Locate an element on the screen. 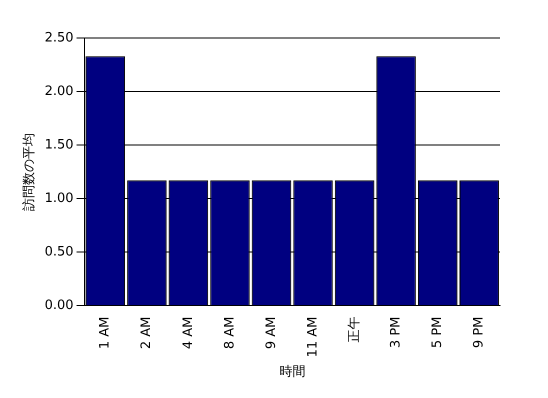  x-tick-label: 9 AM is located at coordinates (271, 333).